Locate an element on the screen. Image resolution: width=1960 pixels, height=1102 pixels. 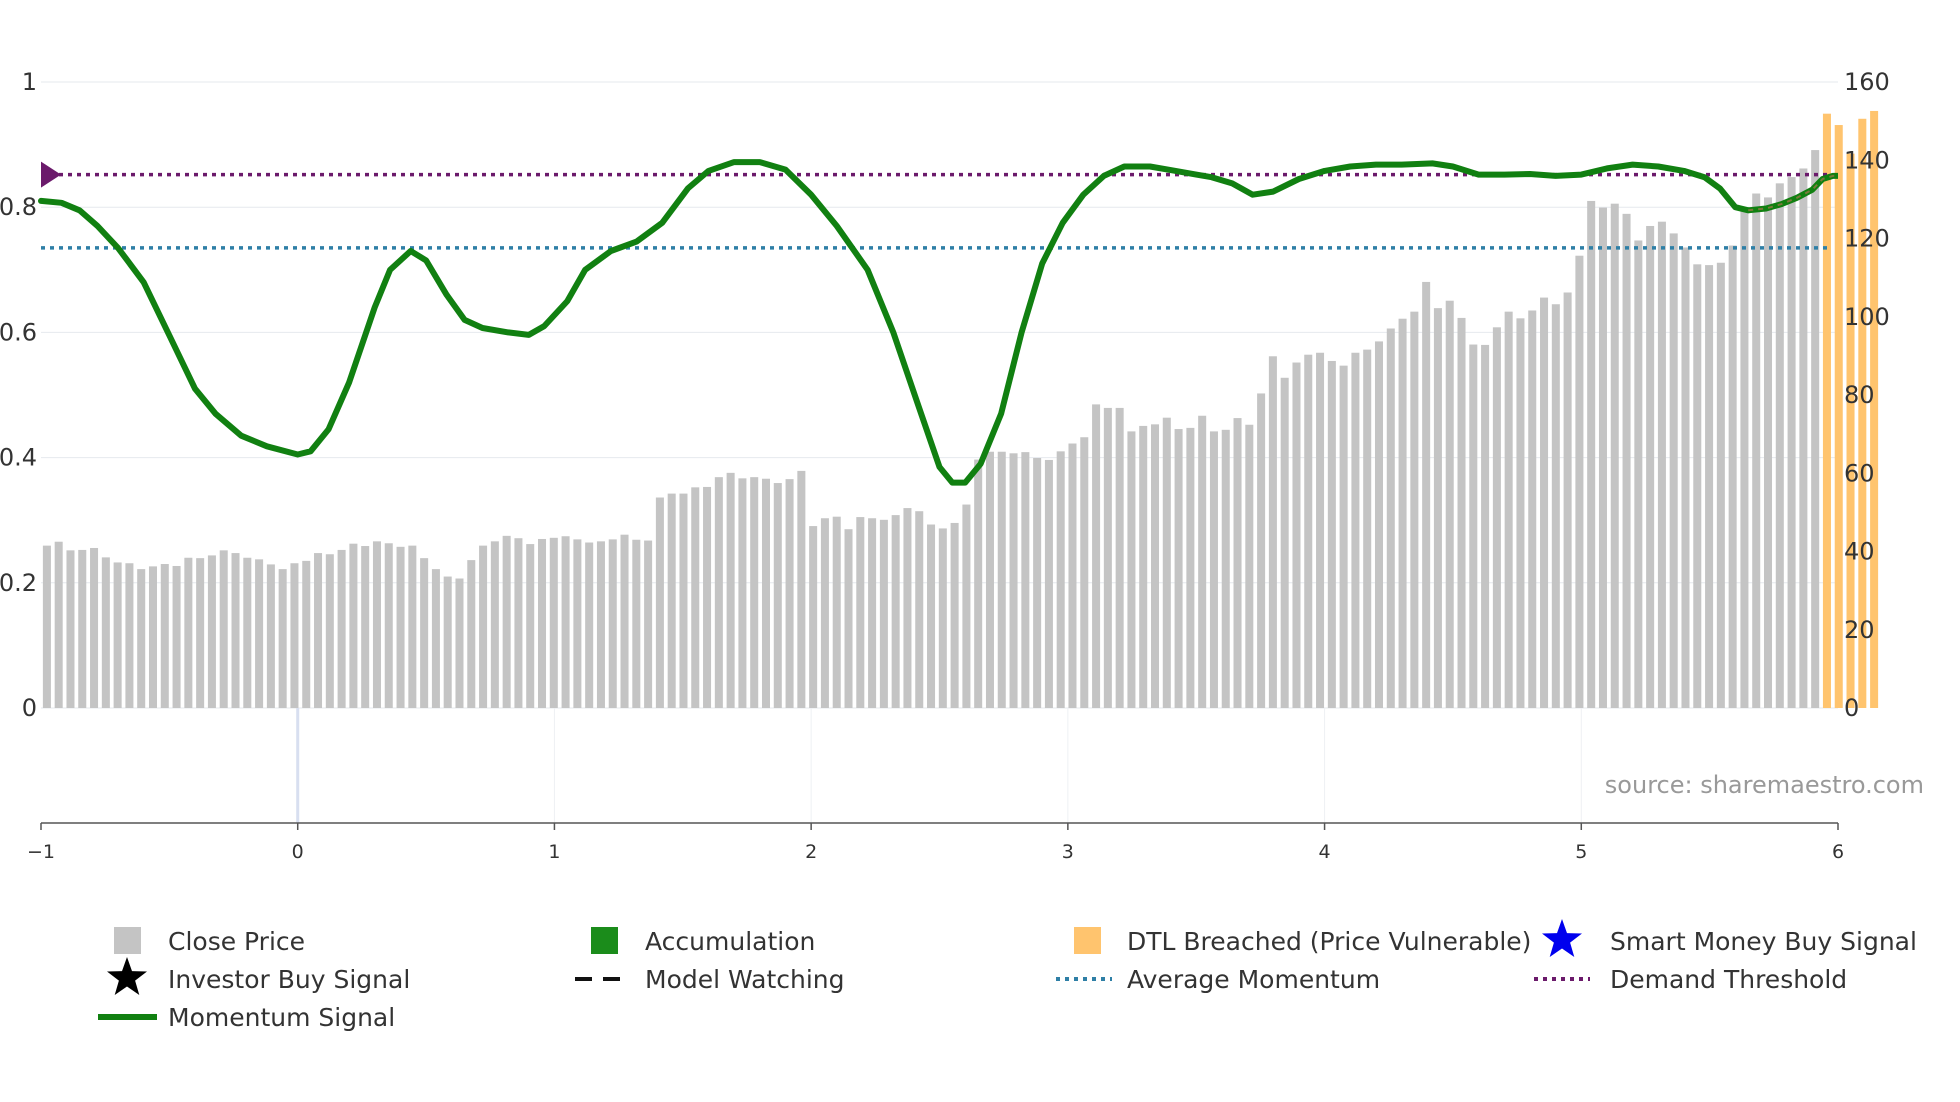
right-axis: 0 20 40 60 80 100 120 140 160 is located at coordinates (1867, 395).